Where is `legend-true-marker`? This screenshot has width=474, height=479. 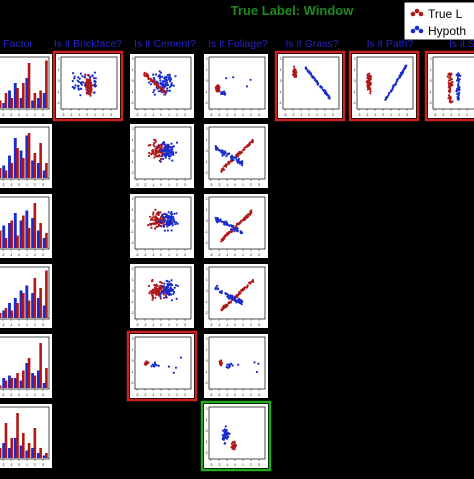 legend-true-marker is located at coordinates (417, 12).